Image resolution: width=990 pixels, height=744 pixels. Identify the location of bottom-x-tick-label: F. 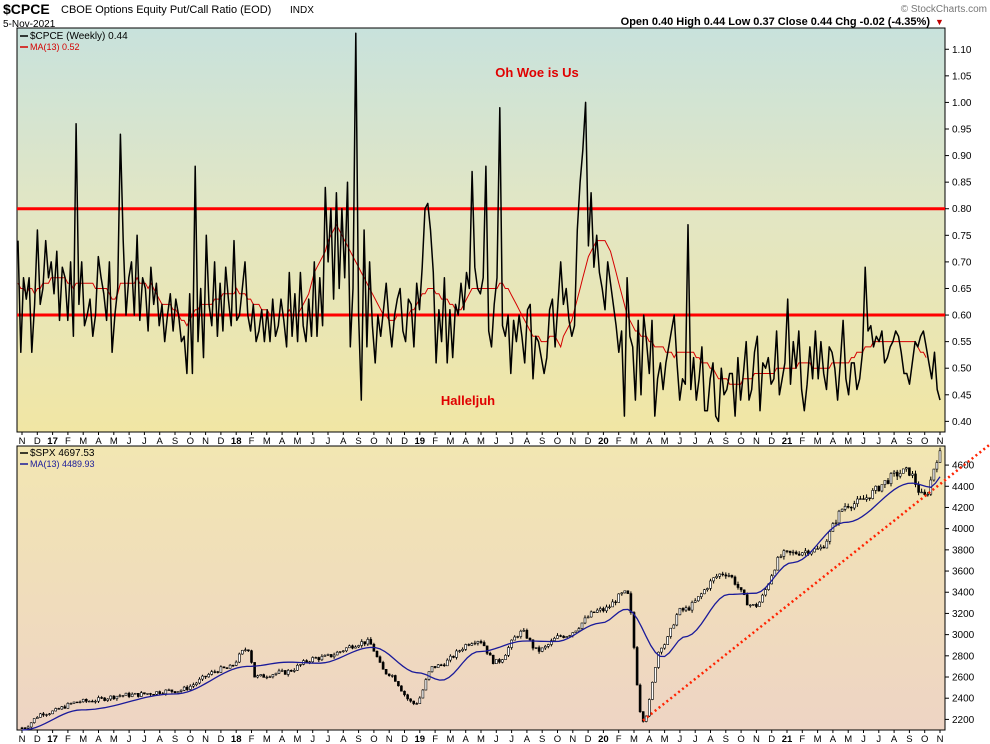
(802, 739).